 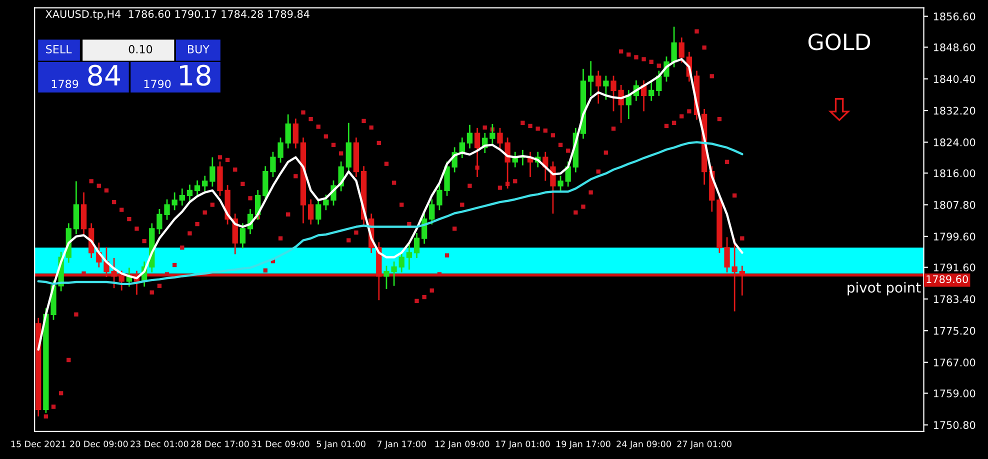 I want to click on annotation: 84, so click(x=104, y=75).